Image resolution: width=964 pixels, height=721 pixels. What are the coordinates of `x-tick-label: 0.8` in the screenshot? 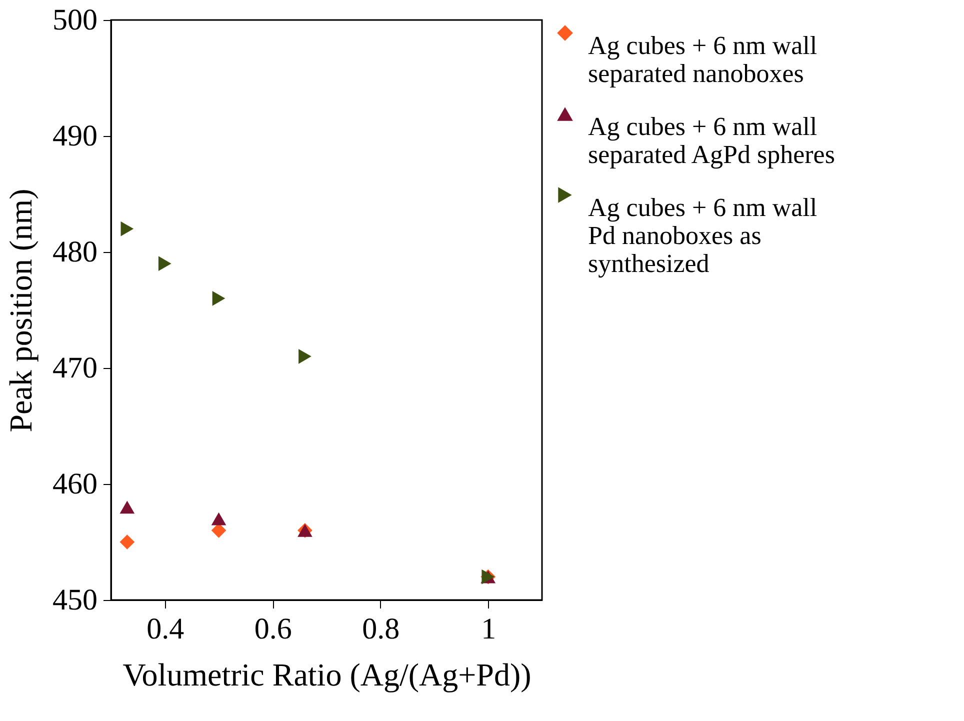 It's located at (381, 629).